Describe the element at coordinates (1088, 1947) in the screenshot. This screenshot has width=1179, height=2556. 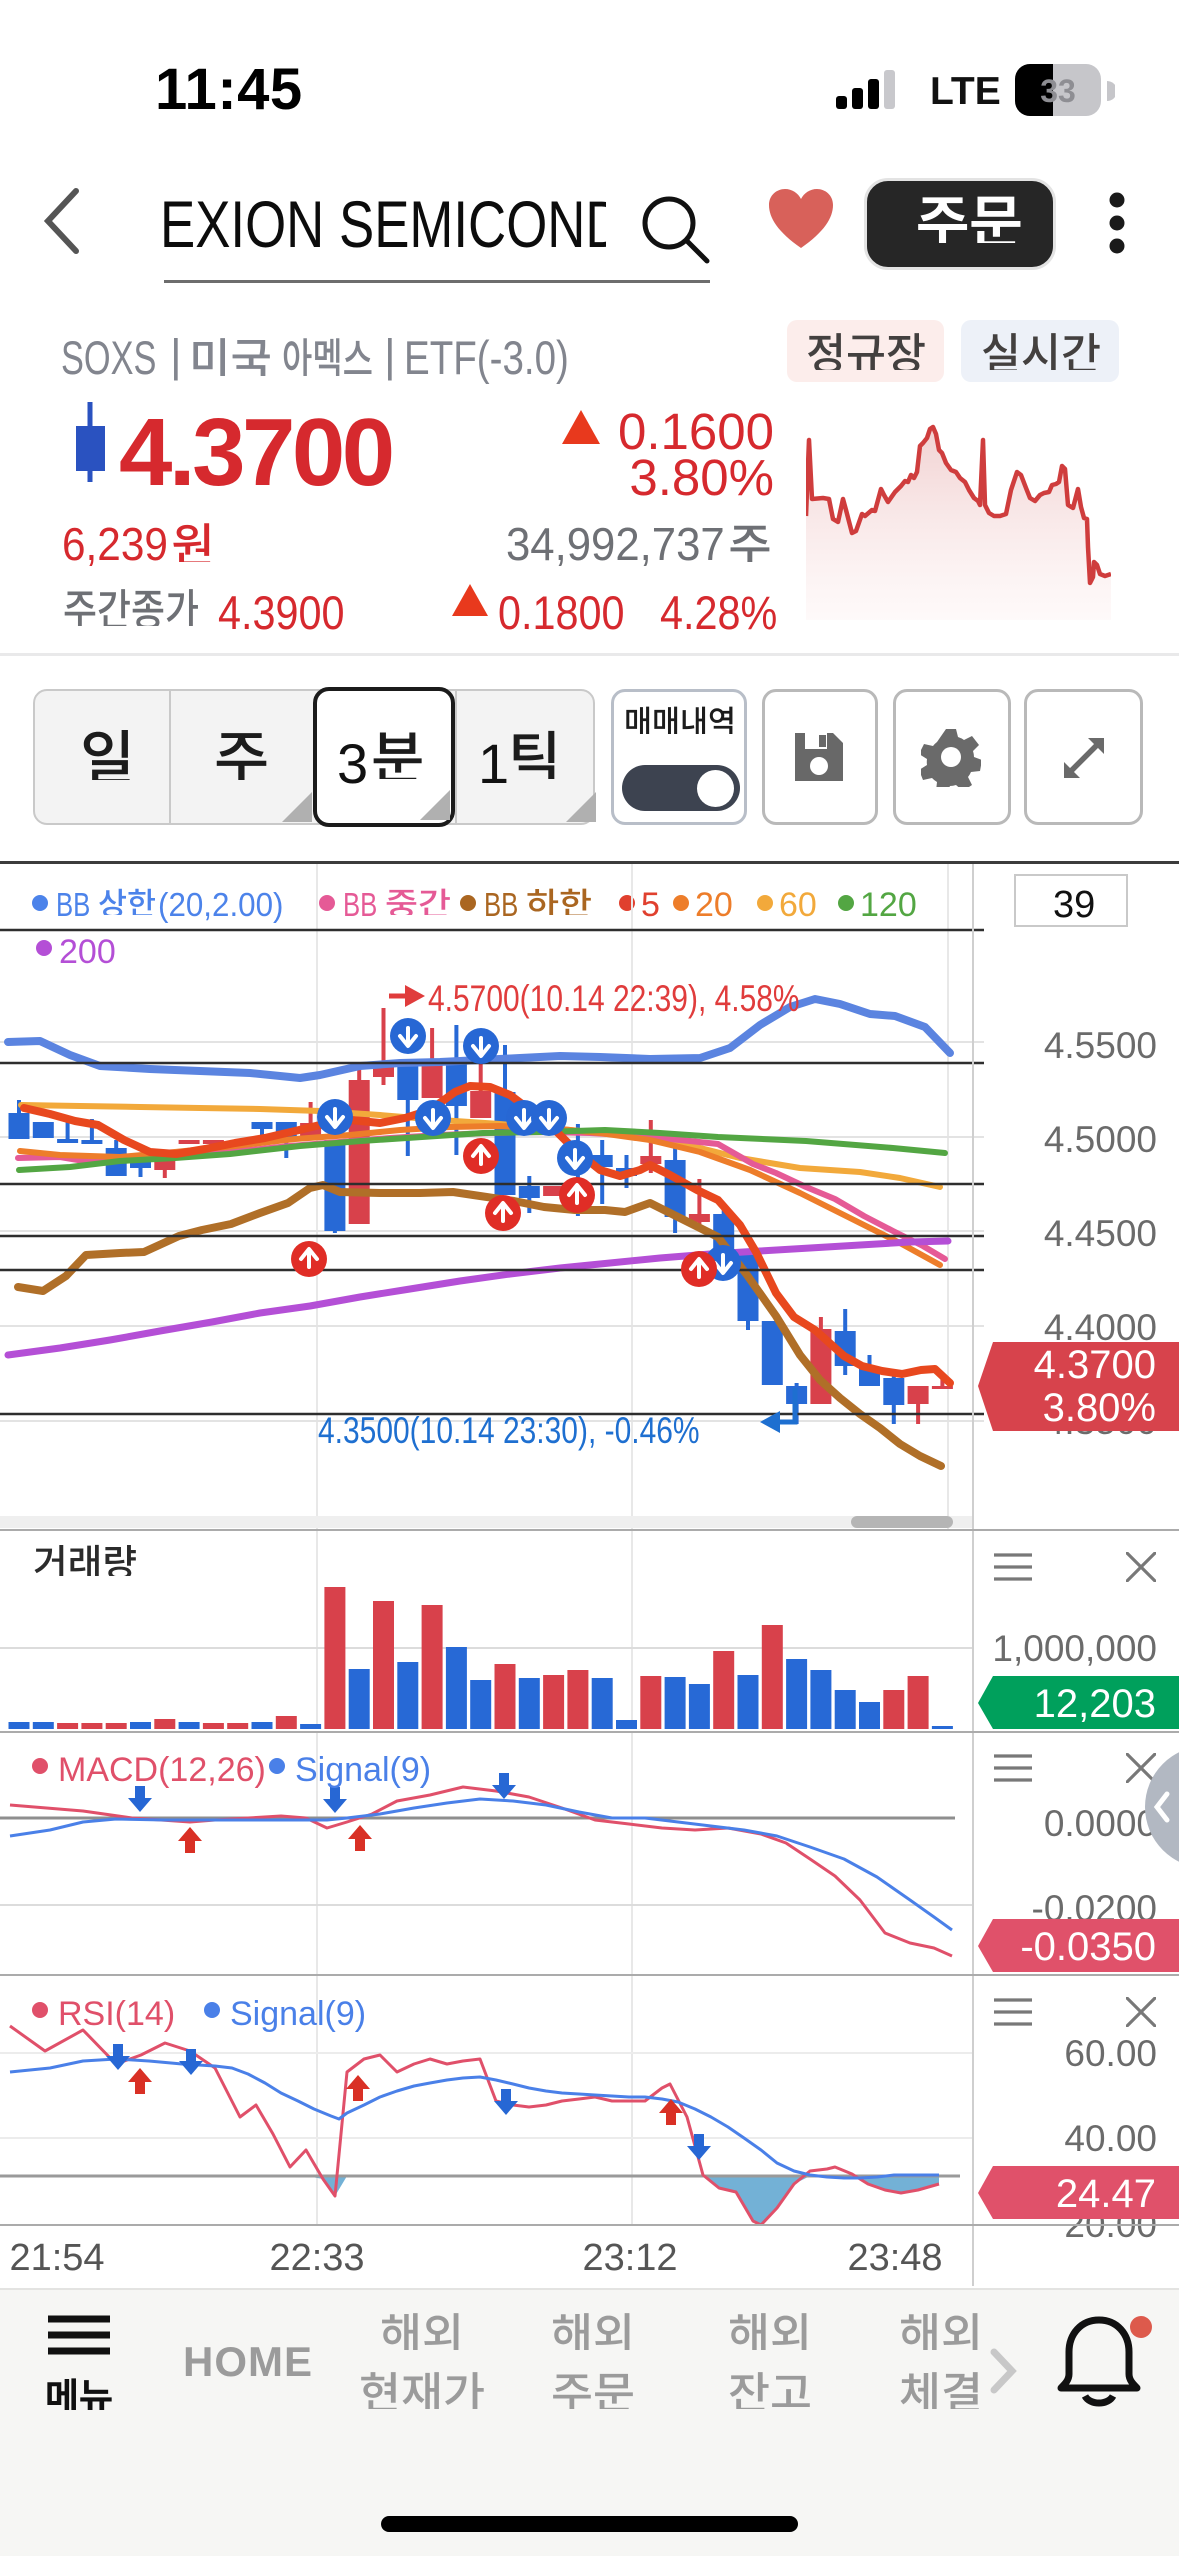
I see `svg-text: -0.0350` at that location.